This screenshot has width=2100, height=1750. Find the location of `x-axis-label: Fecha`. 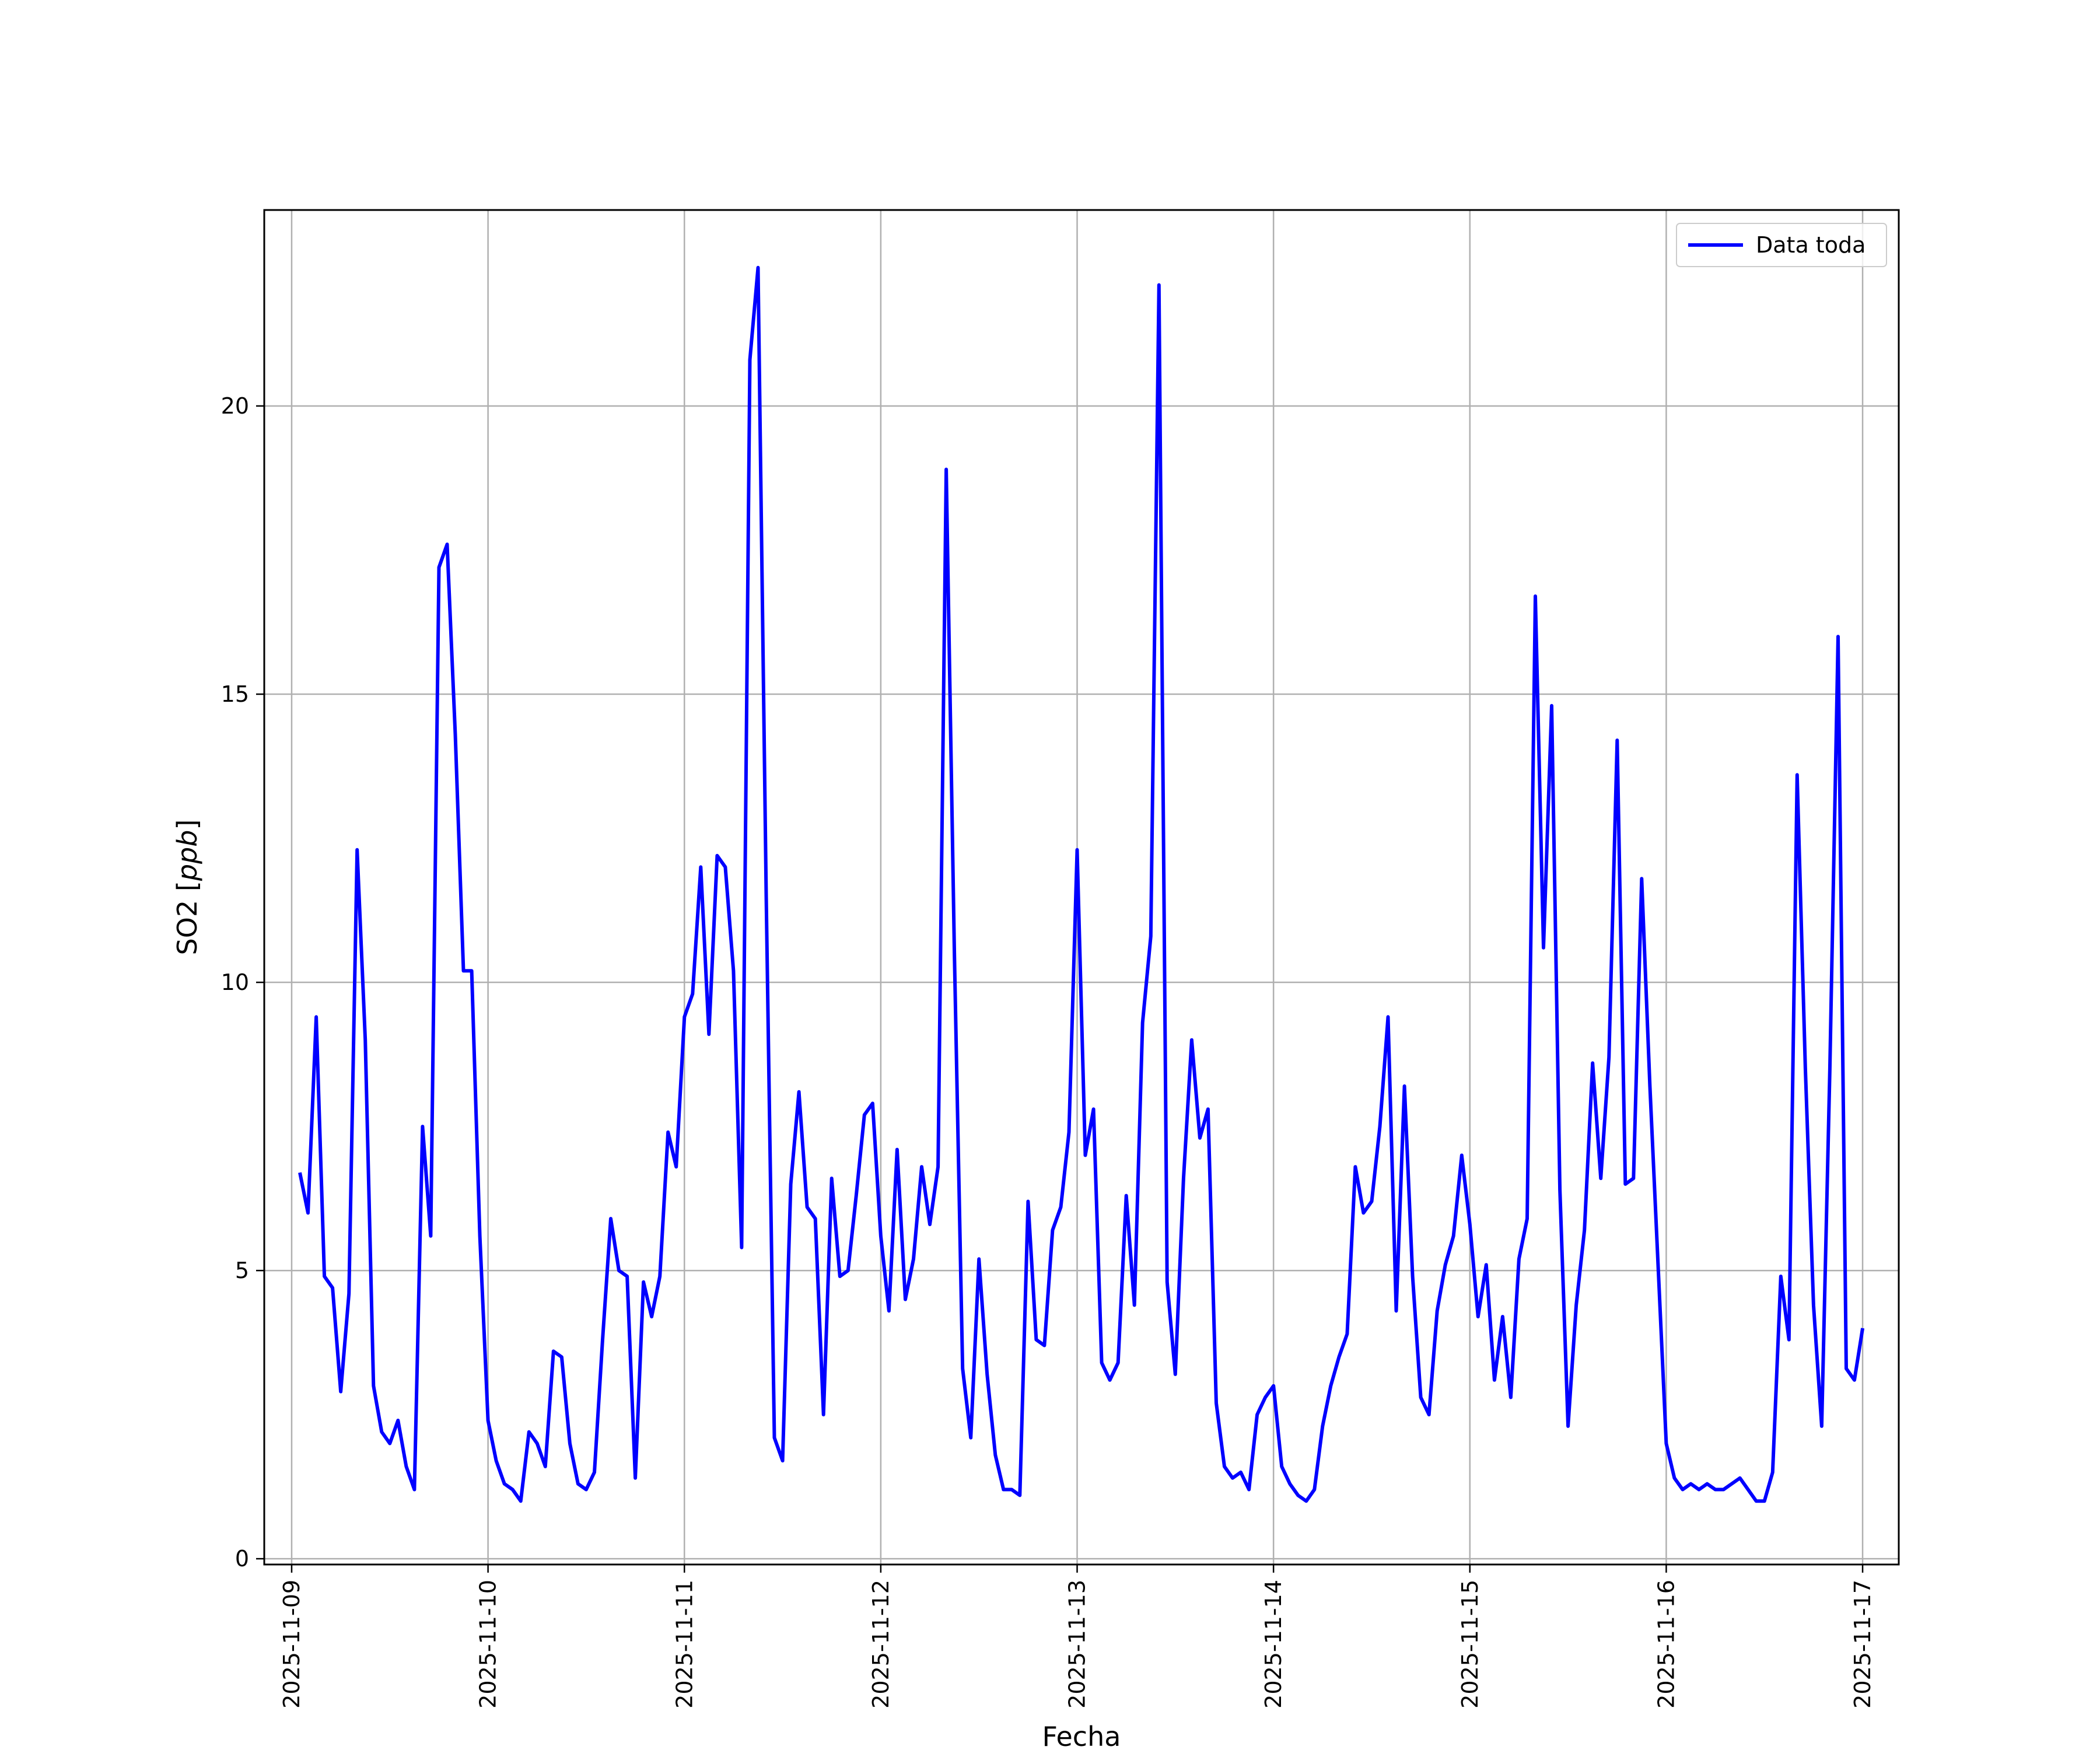

x-axis-label: Fecha is located at coordinates (1081, 1735).